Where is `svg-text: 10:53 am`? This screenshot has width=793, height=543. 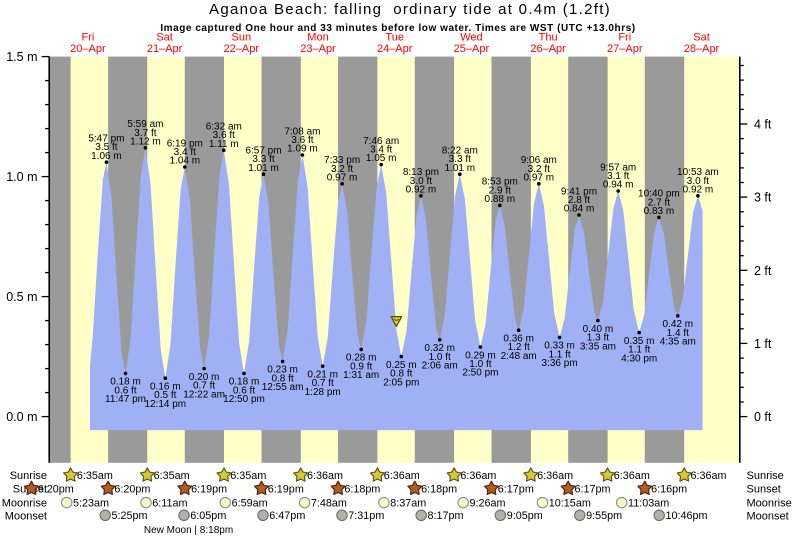 svg-text: 10:53 am is located at coordinates (698, 172).